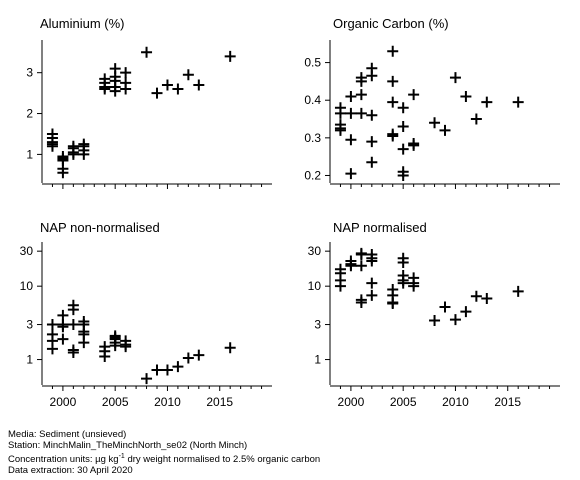  What do you see at coordinates (121, 456) in the screenshot?
I see `footer-units-exponent: -1` at bounding box center [121, 456].